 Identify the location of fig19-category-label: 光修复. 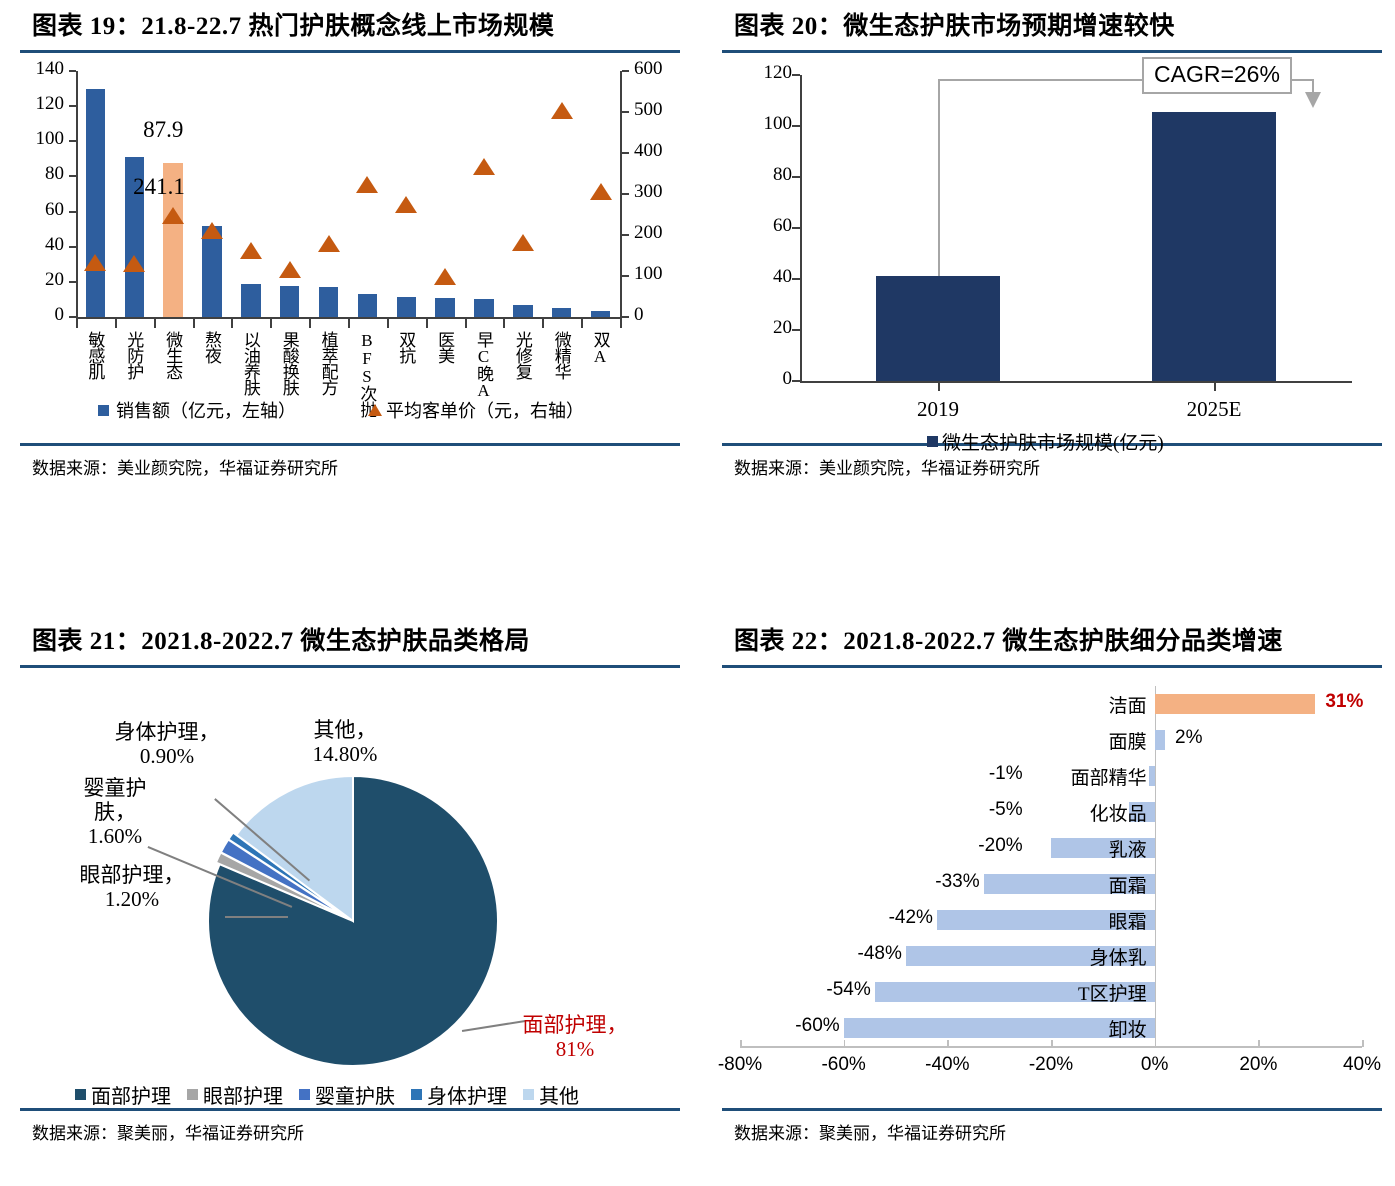
(522, 355).